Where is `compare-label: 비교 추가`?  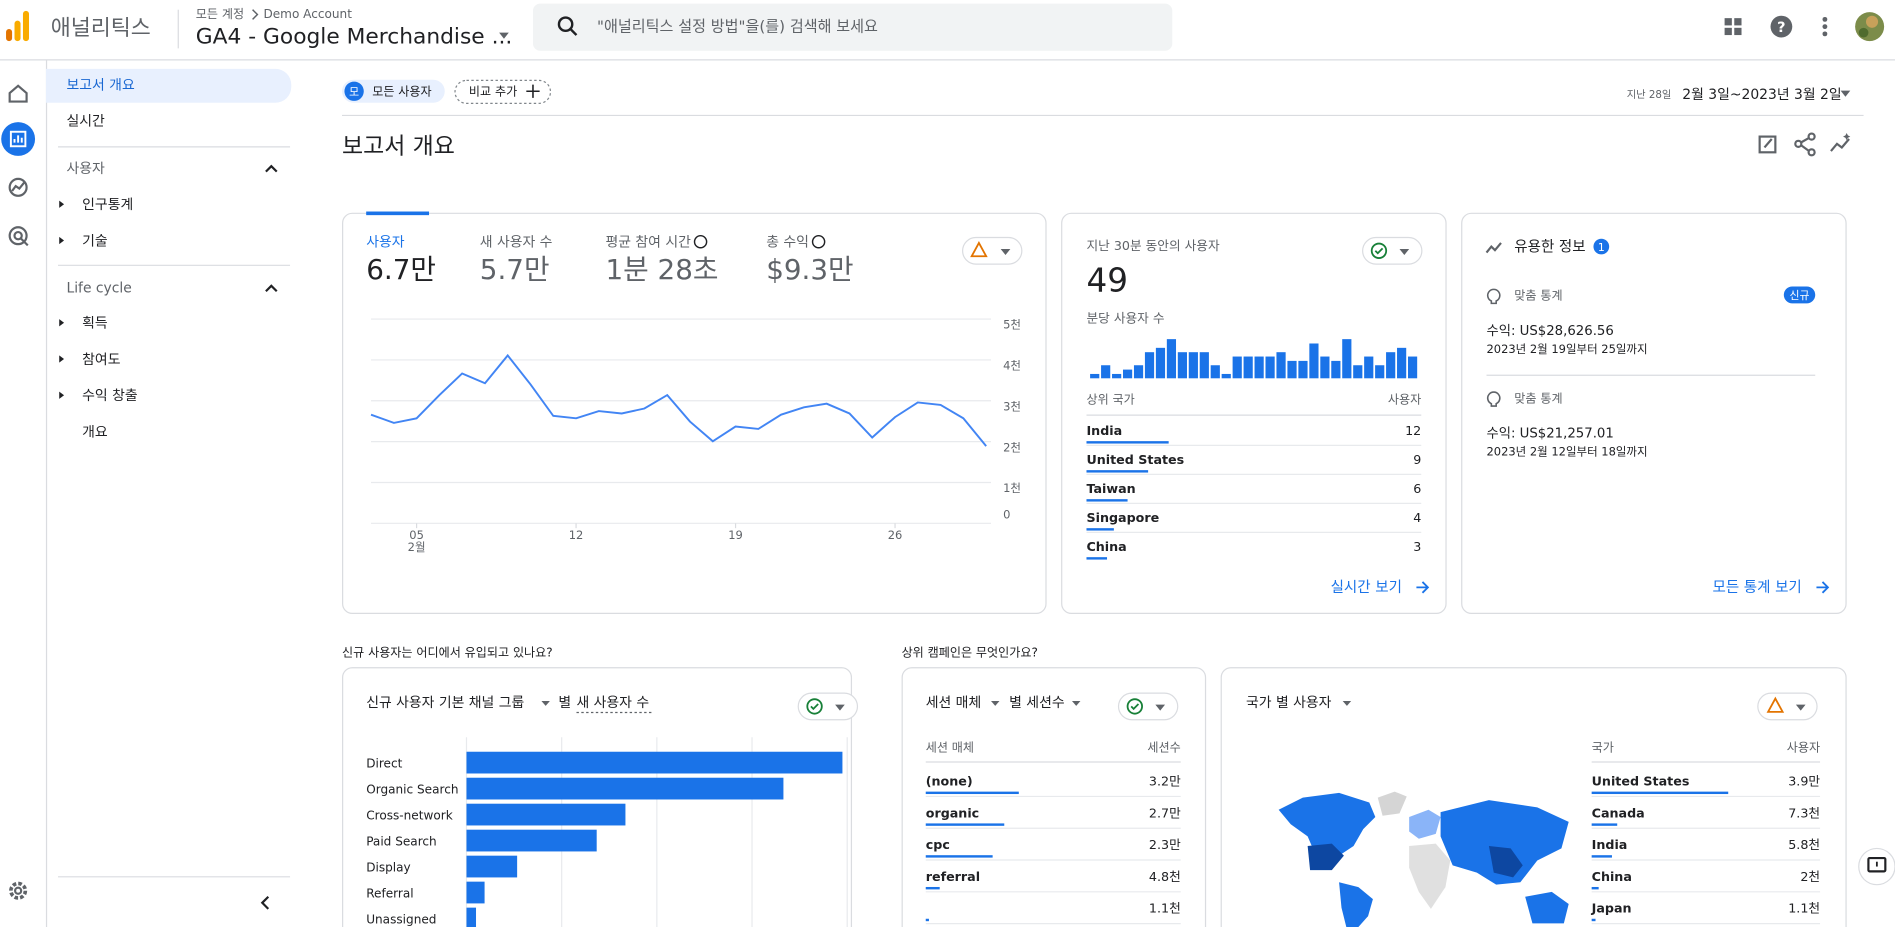 compare-label: 비교 추가 is located at coordinates (493, 91).